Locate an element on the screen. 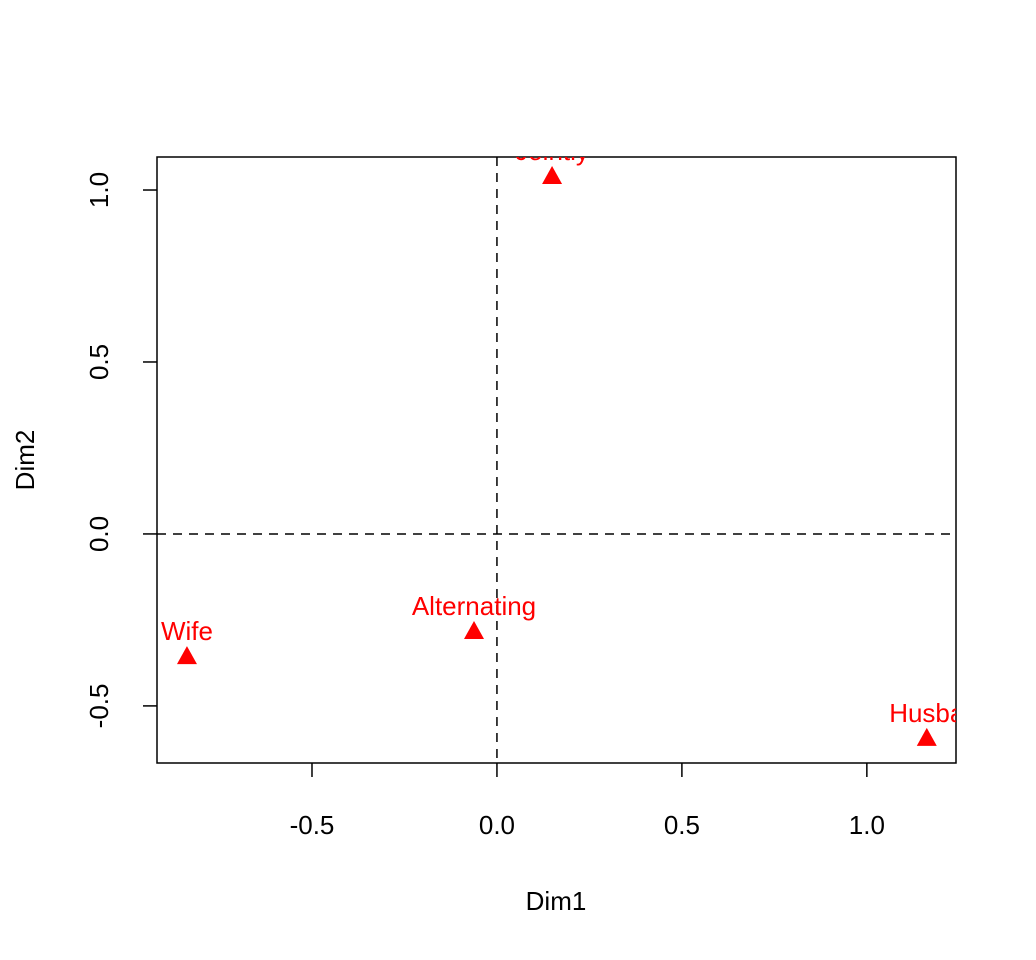  x-tick-label: -0.5 is located at coordinates (312, 825).